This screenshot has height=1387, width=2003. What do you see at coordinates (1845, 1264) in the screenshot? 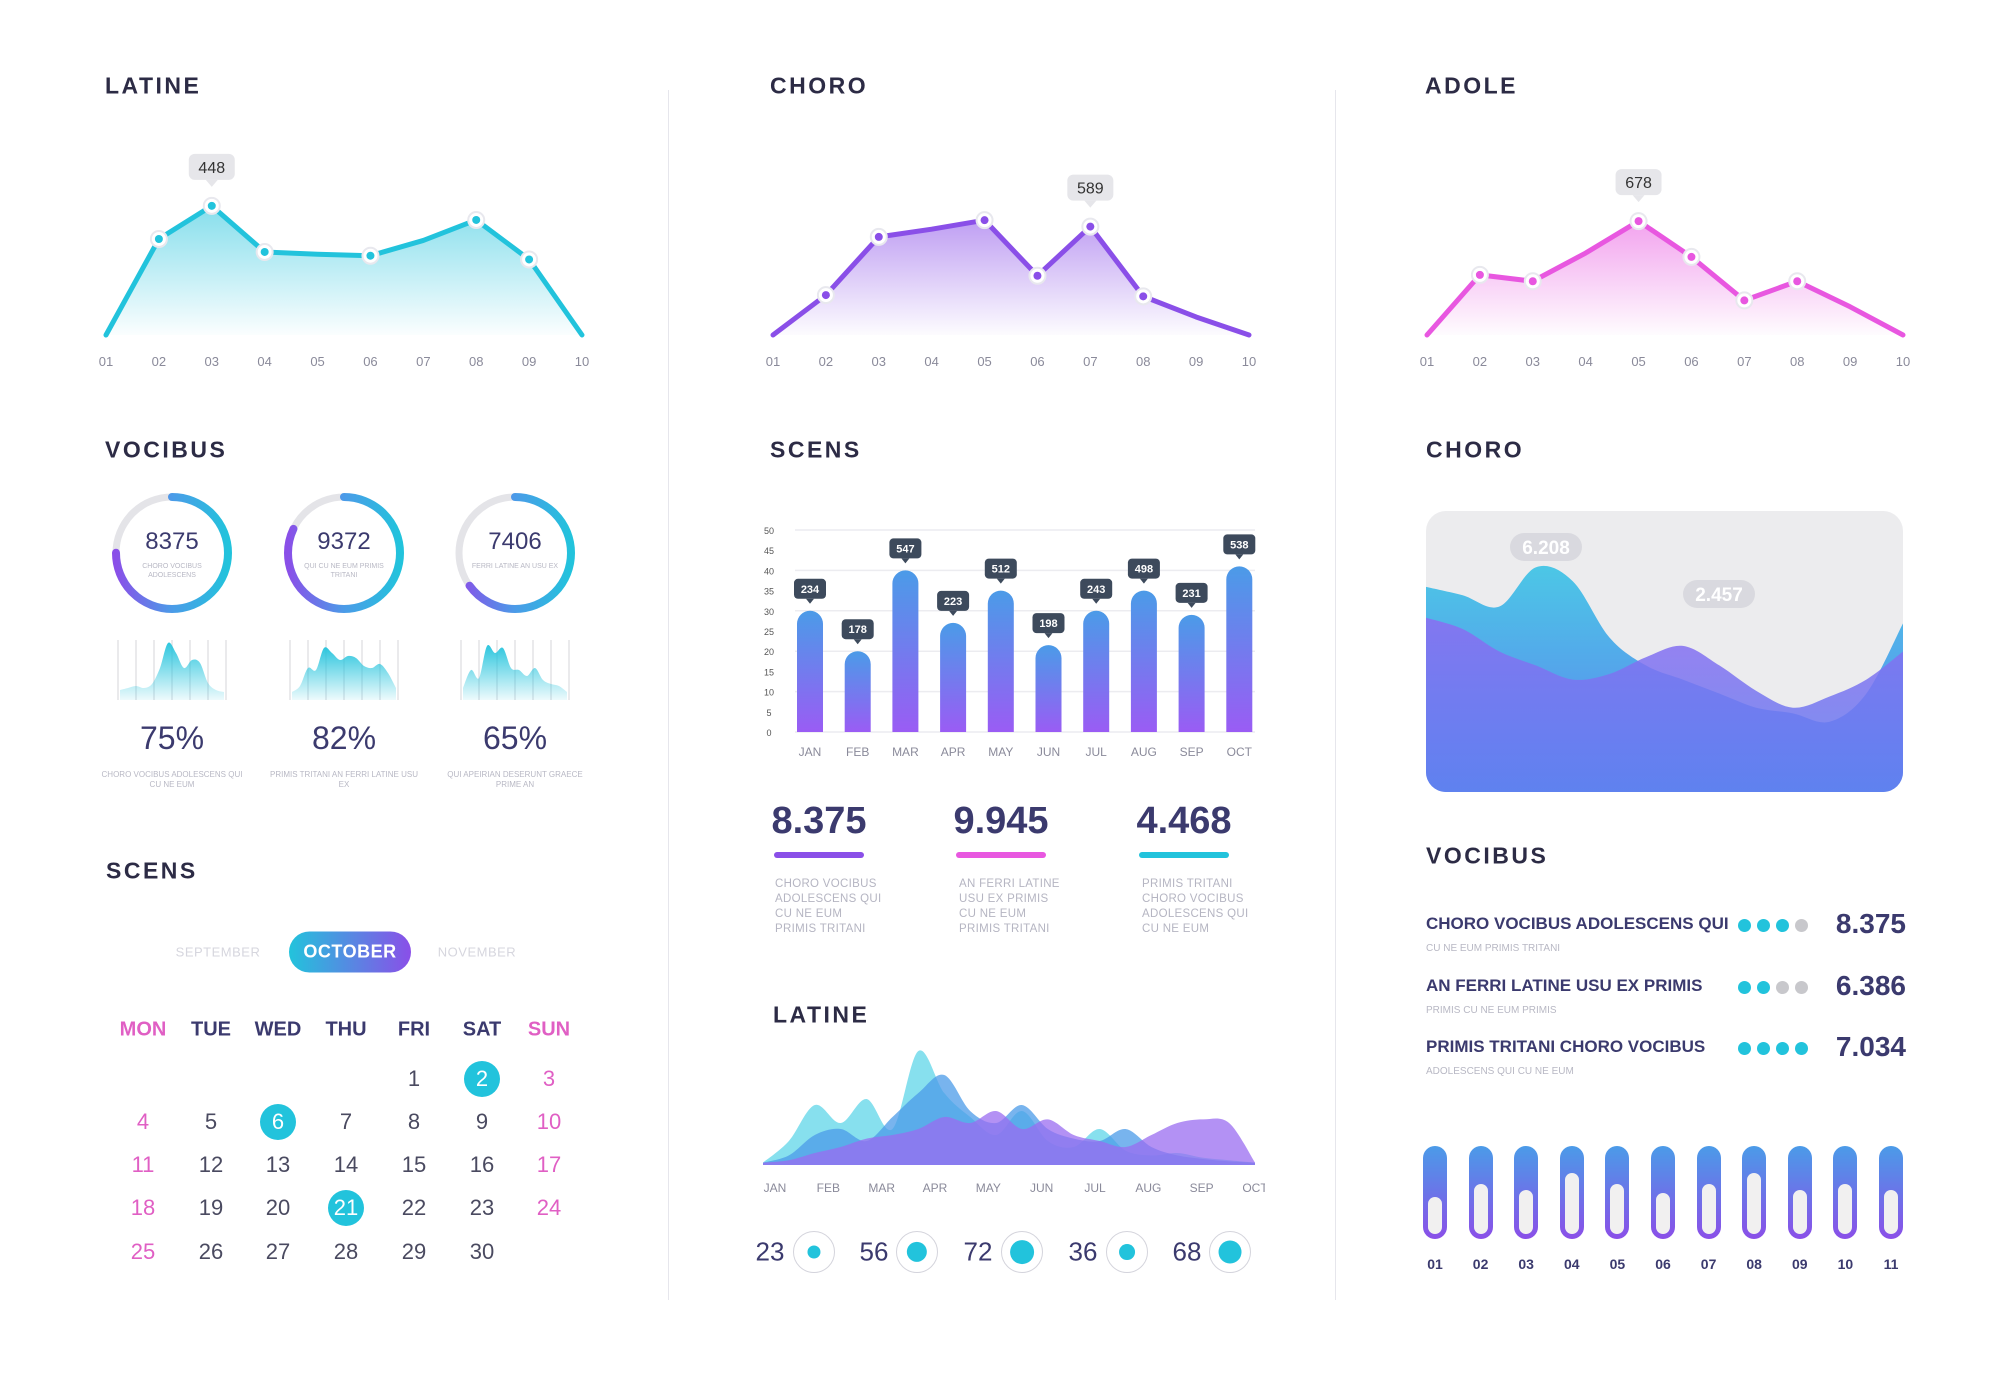
I see `level-label: 10` at bounding box center [1845, 1264].